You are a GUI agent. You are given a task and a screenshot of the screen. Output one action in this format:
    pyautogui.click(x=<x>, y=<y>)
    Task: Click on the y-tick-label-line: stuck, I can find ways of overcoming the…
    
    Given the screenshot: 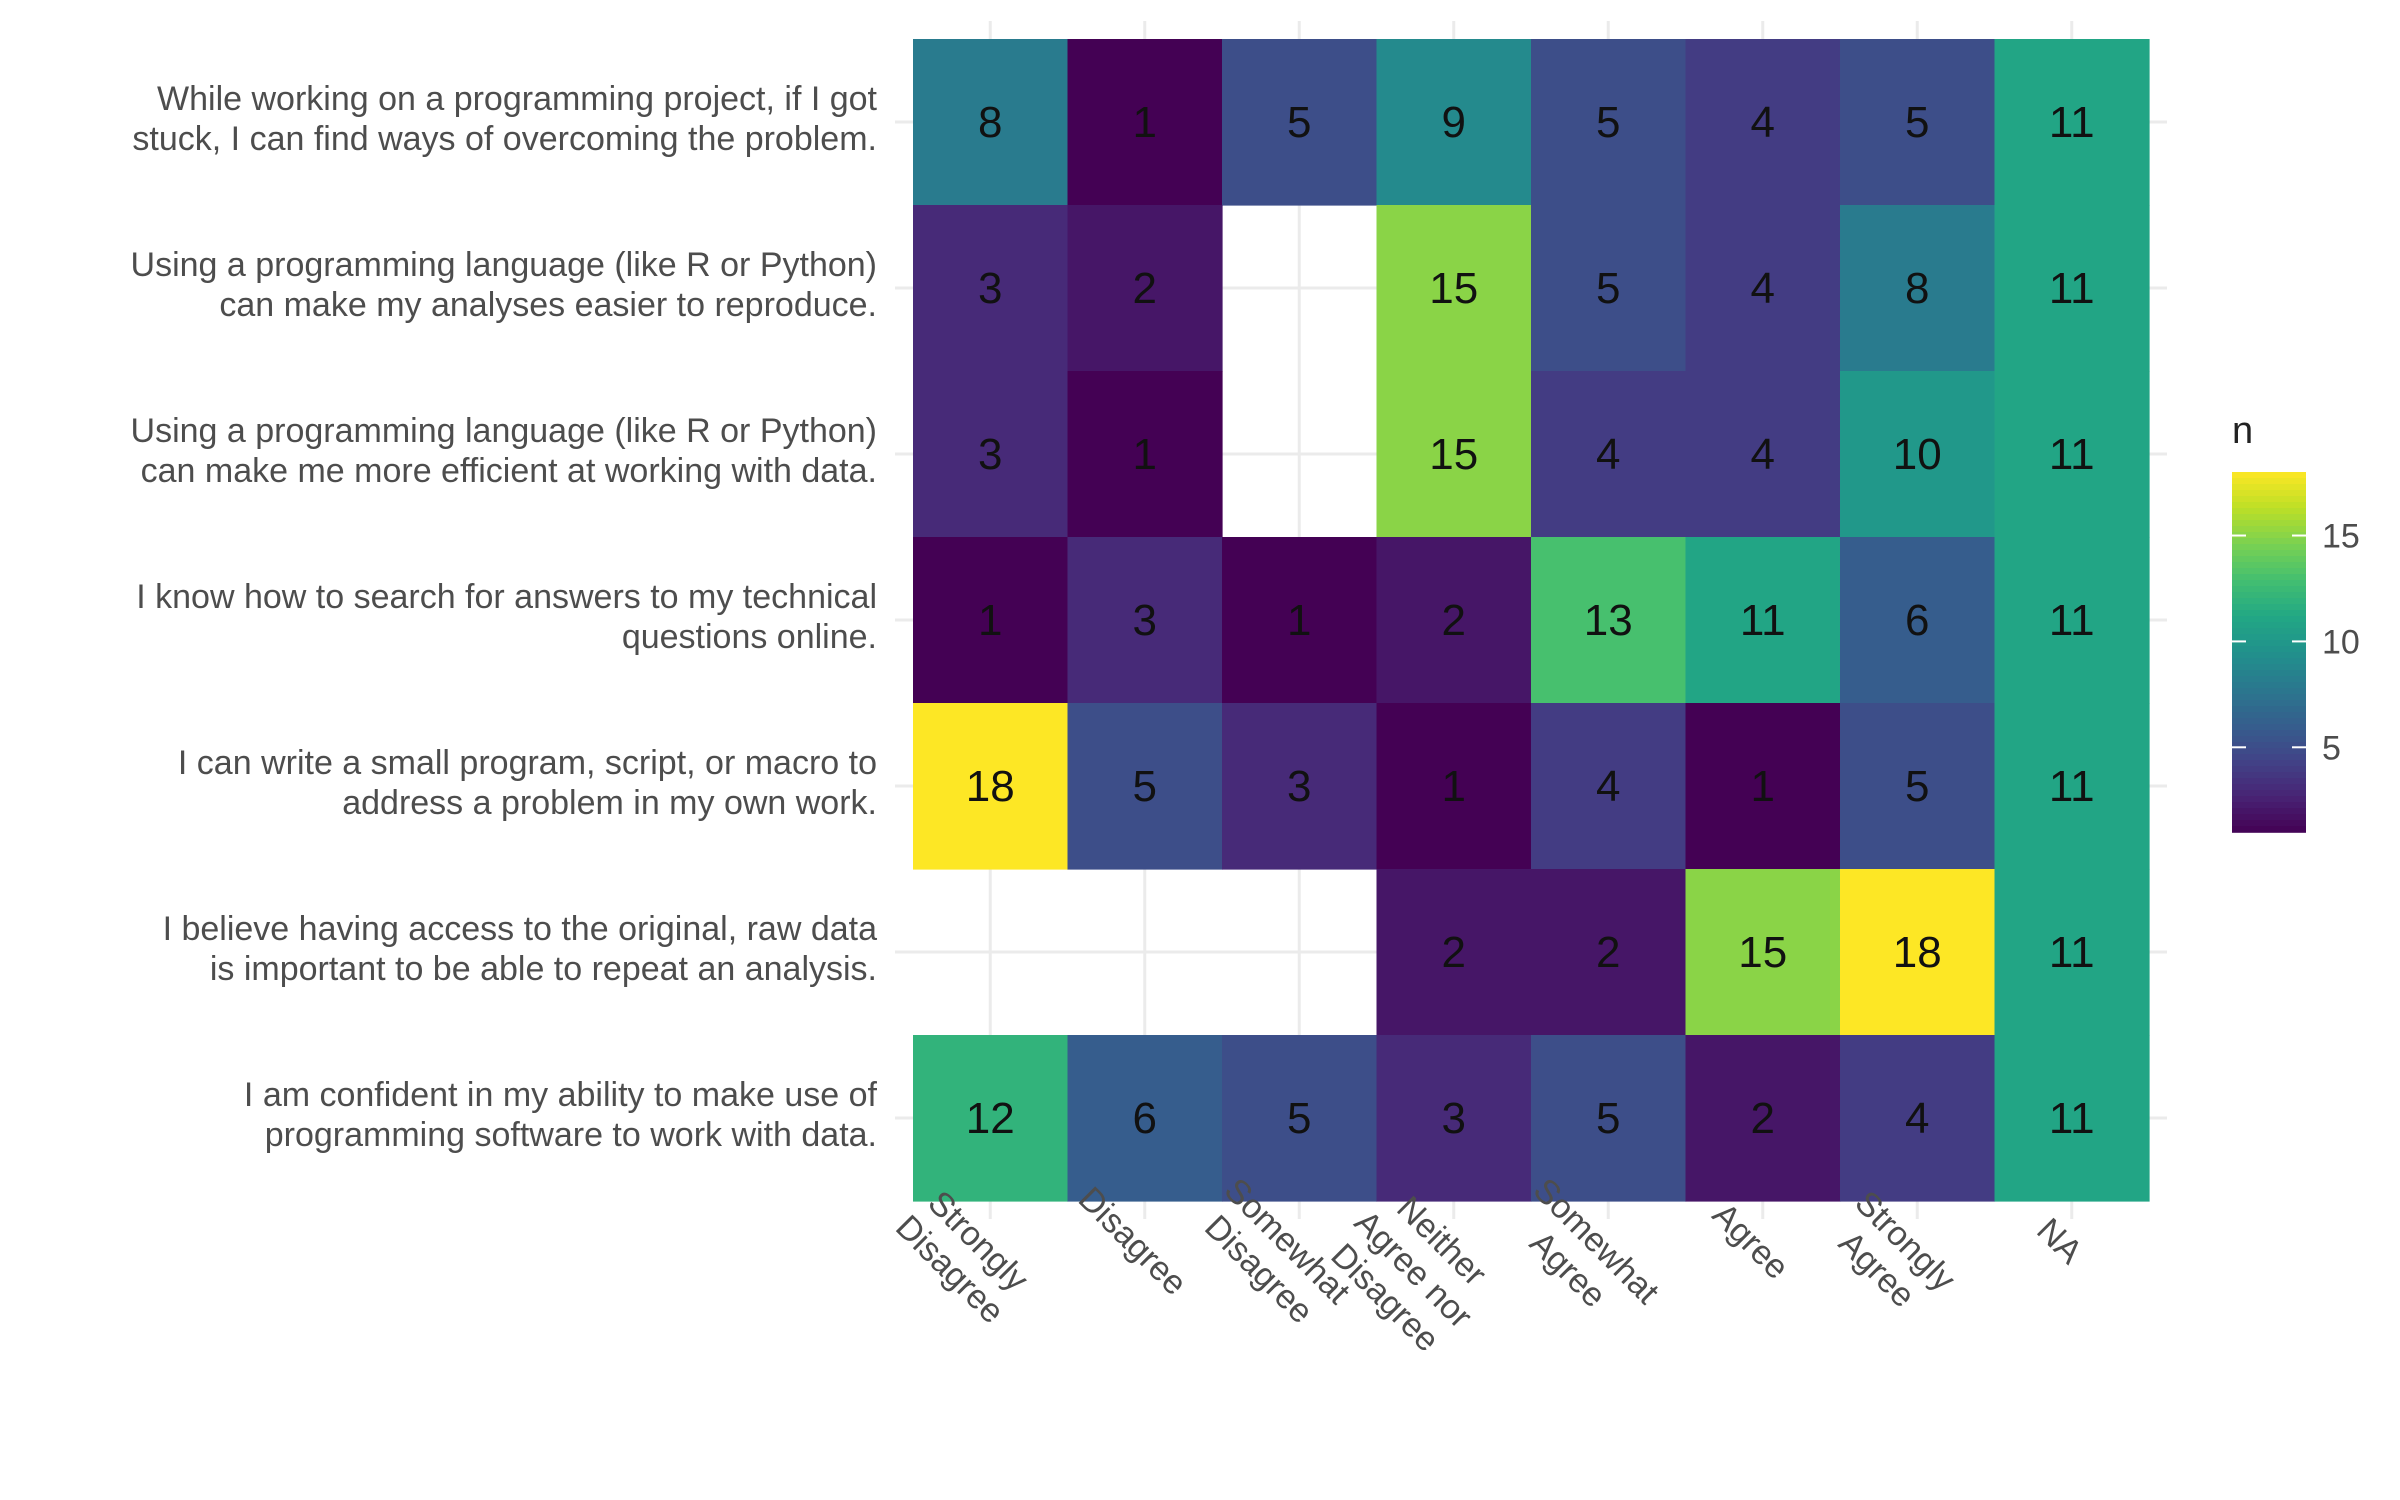 What is the action you would take?
    pyautogui.click(x=504, y=139)
    